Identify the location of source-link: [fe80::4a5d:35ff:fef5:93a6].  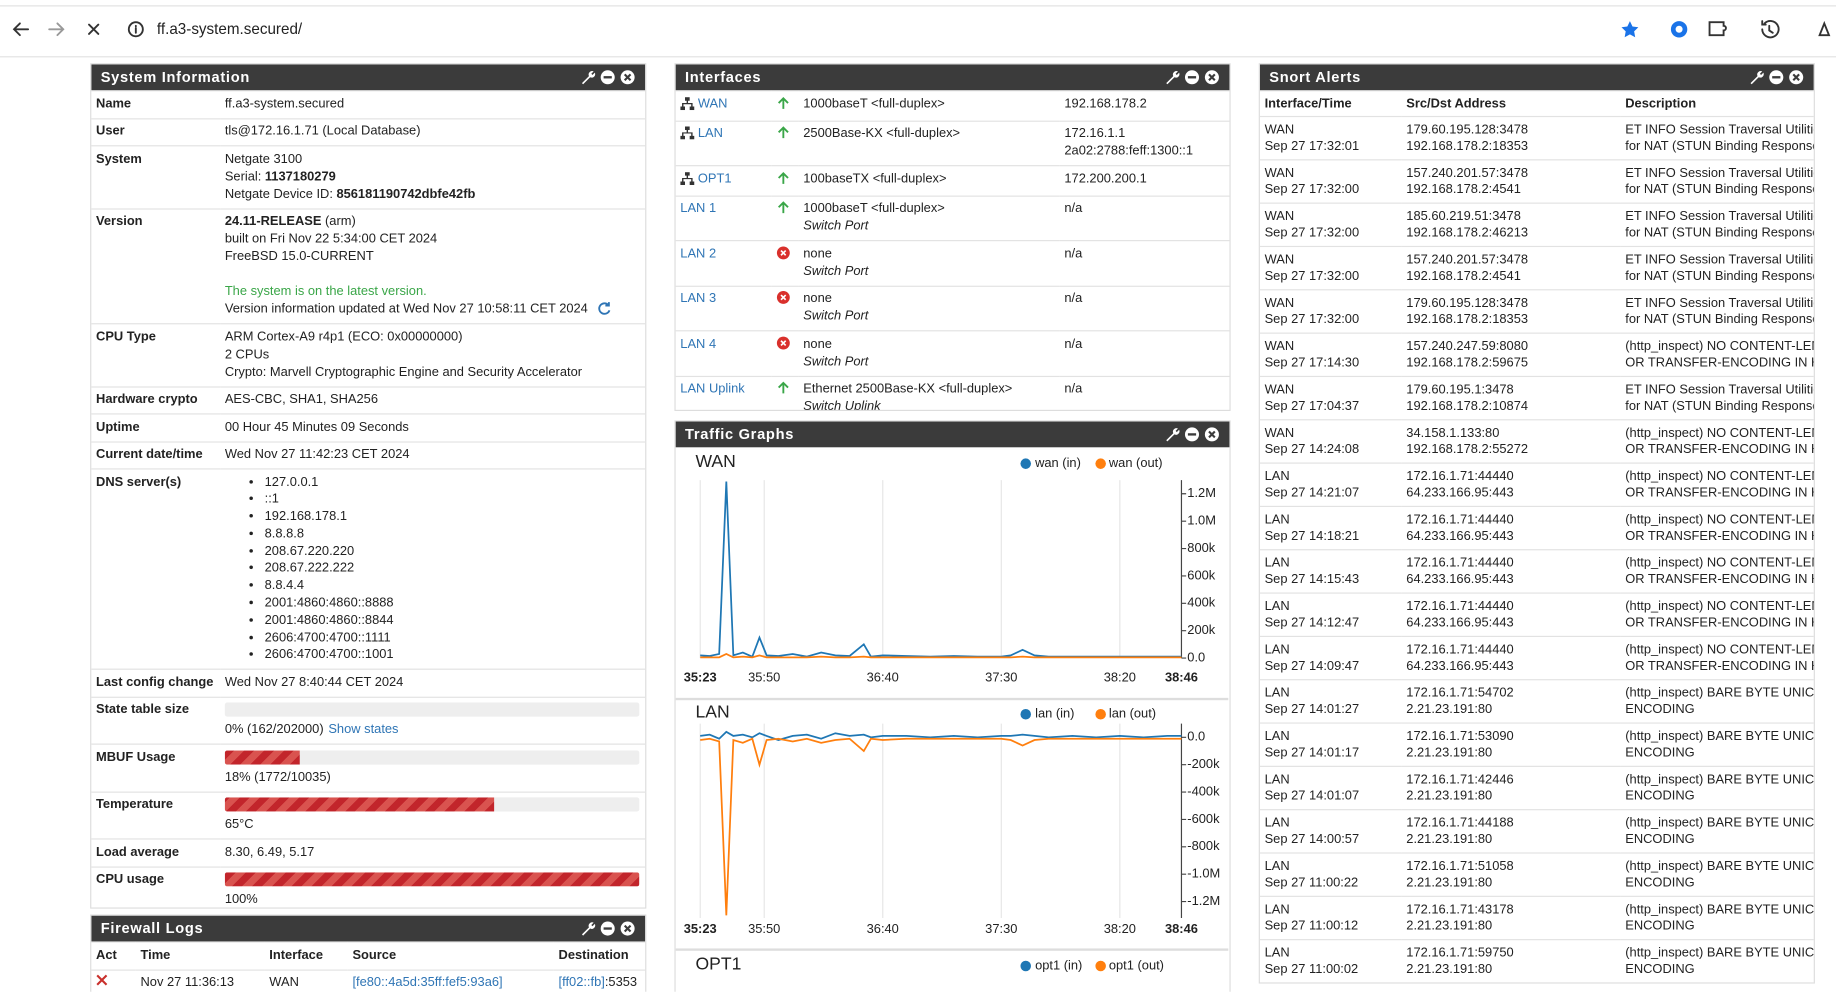
(427, 982).